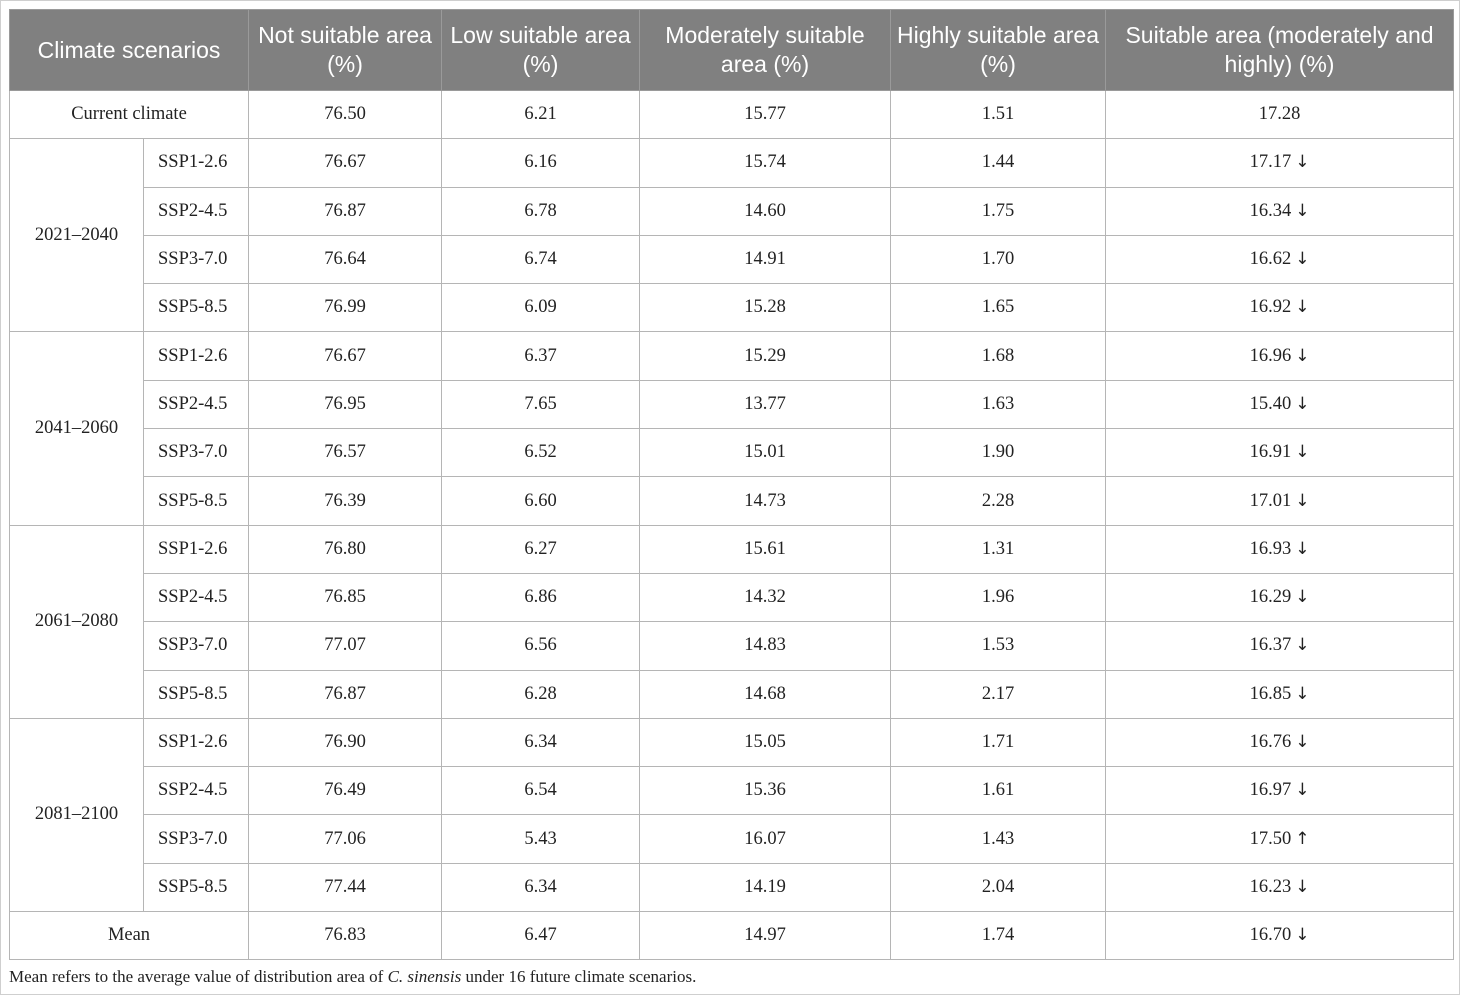 Image resolution: width=1460 pixels, height=995 pixels. Describe the element at coordinates (345, 839) in the screenshot. I see `not-suitable-cell: 77.06` at that location.